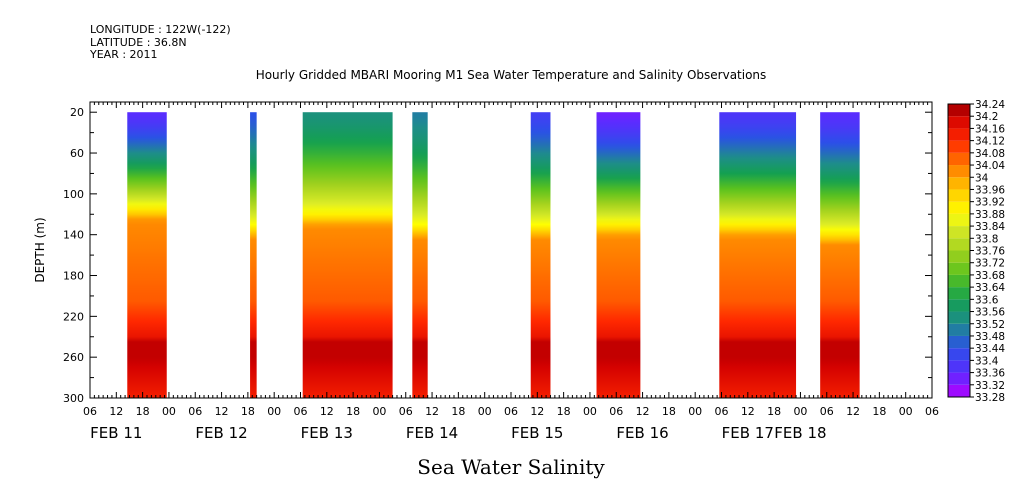 The image size is (1009, 504). What do you see at coordinates (73, 398) in the screenshot?
I see `y-tick-label: 300` at bounding box center [73, 398].